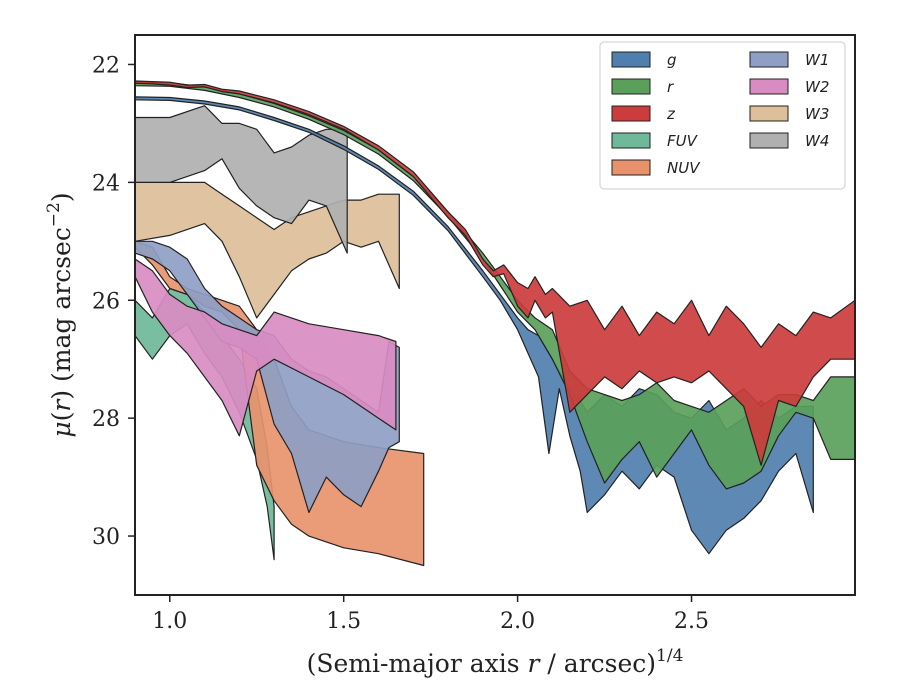 The image size is (900, 700). Describe the element at coordinates (631, 86) in the screenshot. I see `legend-swatch-r` at that location.